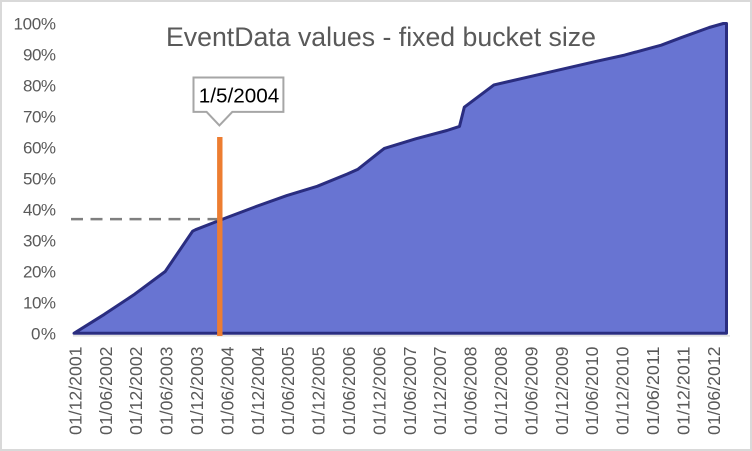 This screenshot has width=752, height=451. What do you see at coordinates (136, 391) in the screenshot?
I see `svg-text: 01/12/2002` at bounding box center [136, 391].